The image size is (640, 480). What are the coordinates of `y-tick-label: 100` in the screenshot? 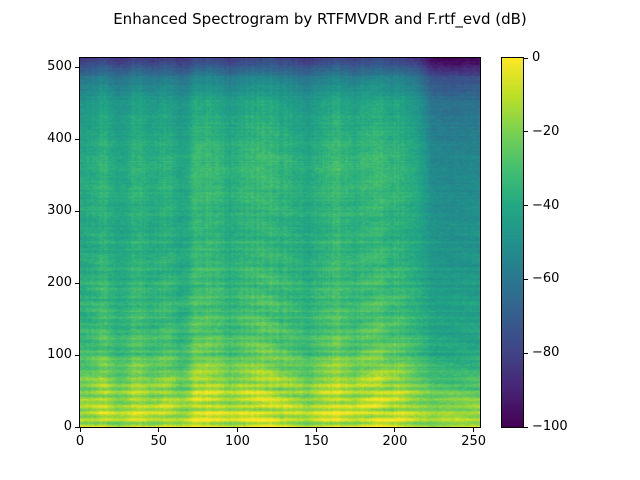 It's located at (59, 355).